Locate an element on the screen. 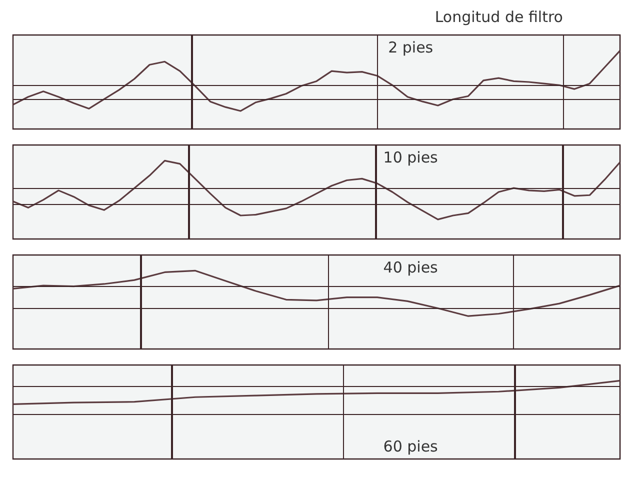  chart-title: Longitud de filtro is located at coordinates (499, 17).